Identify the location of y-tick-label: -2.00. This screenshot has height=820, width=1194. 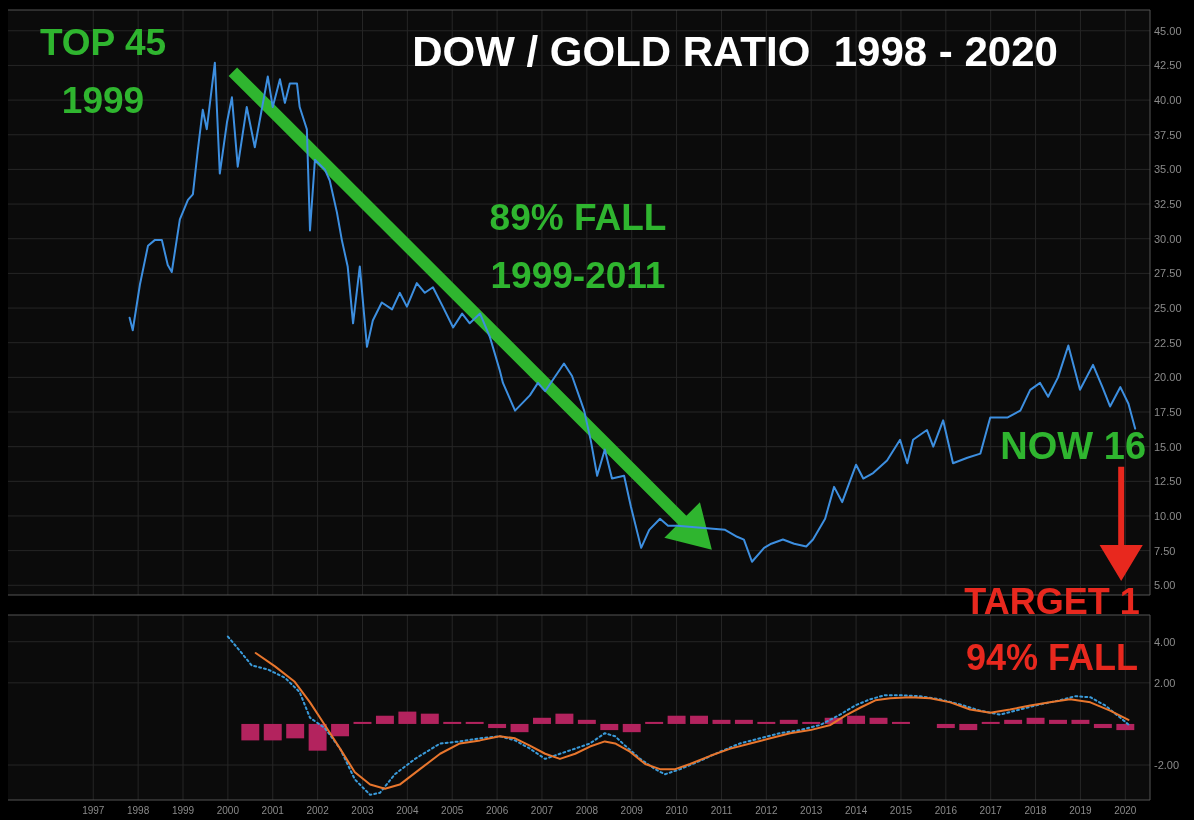
(1167, 765).